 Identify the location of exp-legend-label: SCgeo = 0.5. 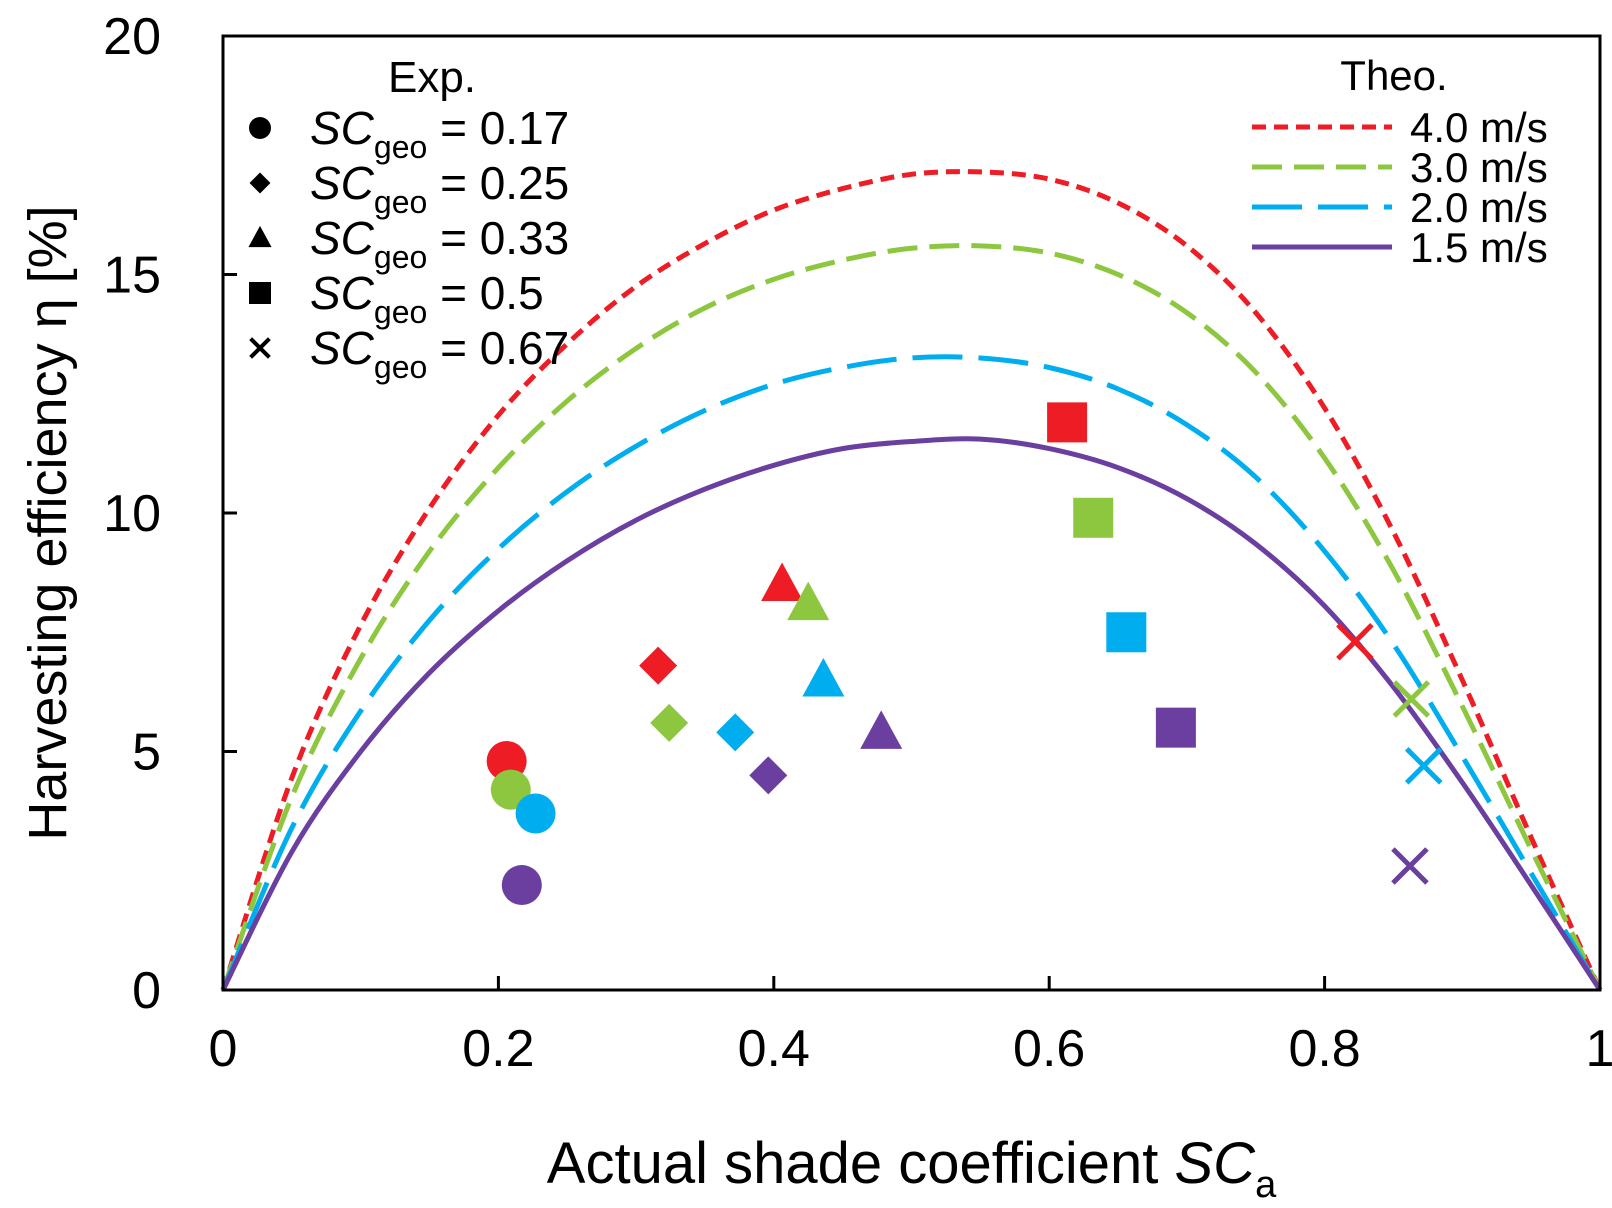
(427, 298).